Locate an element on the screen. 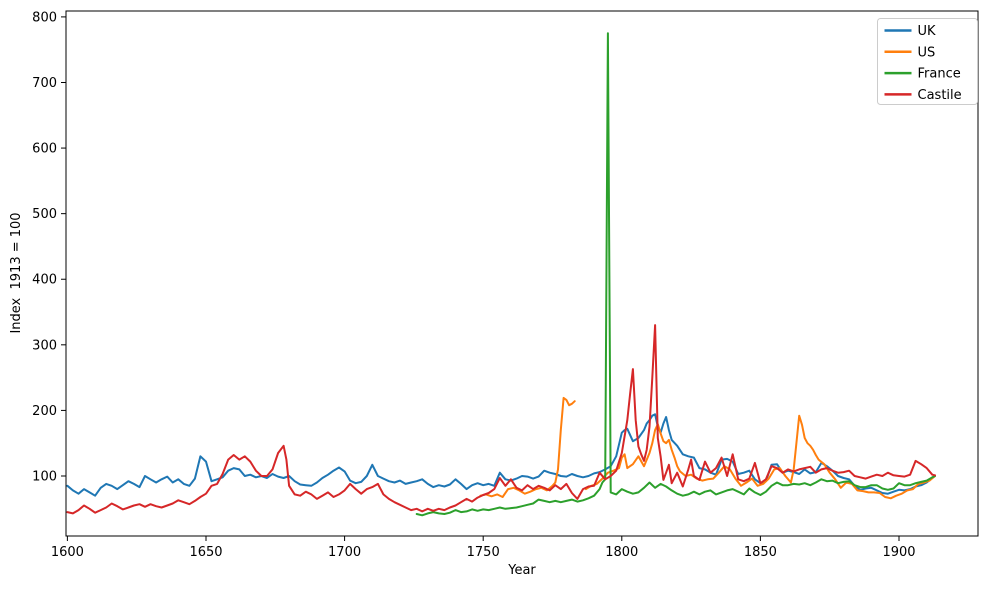  y-tick-label-800: 800 is located at coordinates (44, 17).